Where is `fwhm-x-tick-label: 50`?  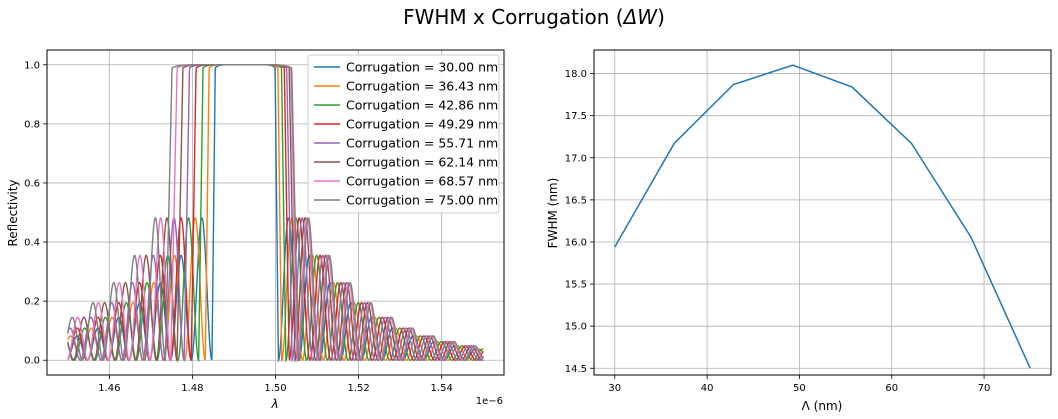 fwhm-x-tick-label: 50 is located at coordinates (799, 388).